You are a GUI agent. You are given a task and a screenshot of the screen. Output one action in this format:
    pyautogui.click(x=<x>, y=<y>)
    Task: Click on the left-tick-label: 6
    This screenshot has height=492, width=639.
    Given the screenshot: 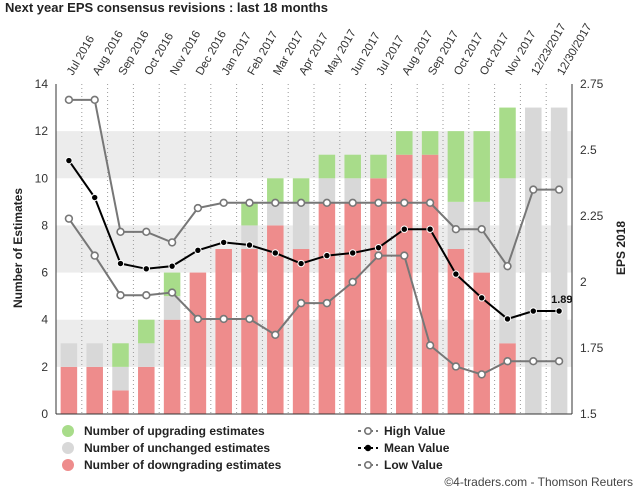 What is the action you would take?
    pyautogui.click(x=44, y=273)
    